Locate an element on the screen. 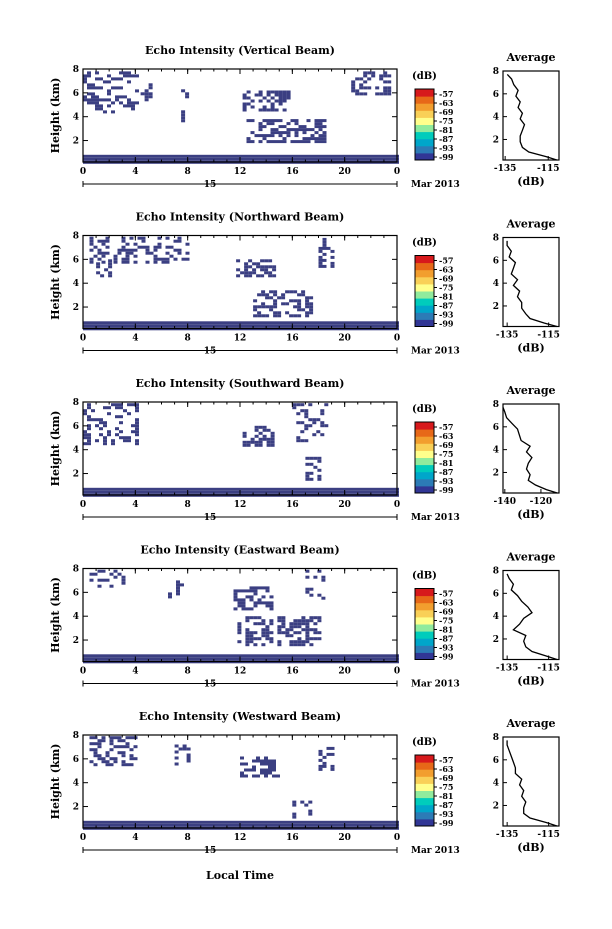  y-tick-label: 6 is located at coordinates (76, 94).